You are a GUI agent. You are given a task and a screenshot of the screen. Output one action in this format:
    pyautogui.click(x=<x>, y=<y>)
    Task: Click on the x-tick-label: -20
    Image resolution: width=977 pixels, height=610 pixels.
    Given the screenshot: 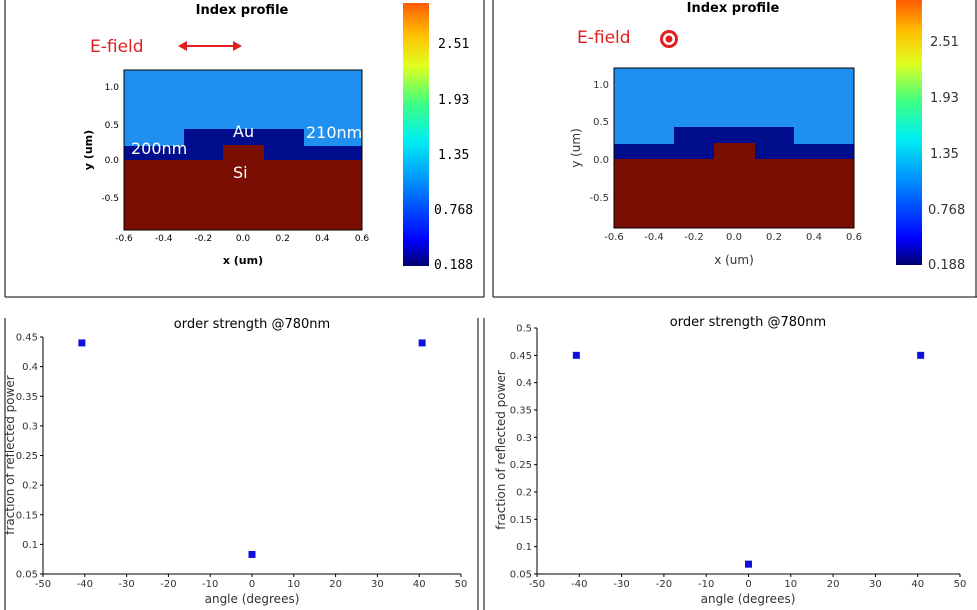 What is the action you would take?
    pyautogui.click(x=168, y=584)
    